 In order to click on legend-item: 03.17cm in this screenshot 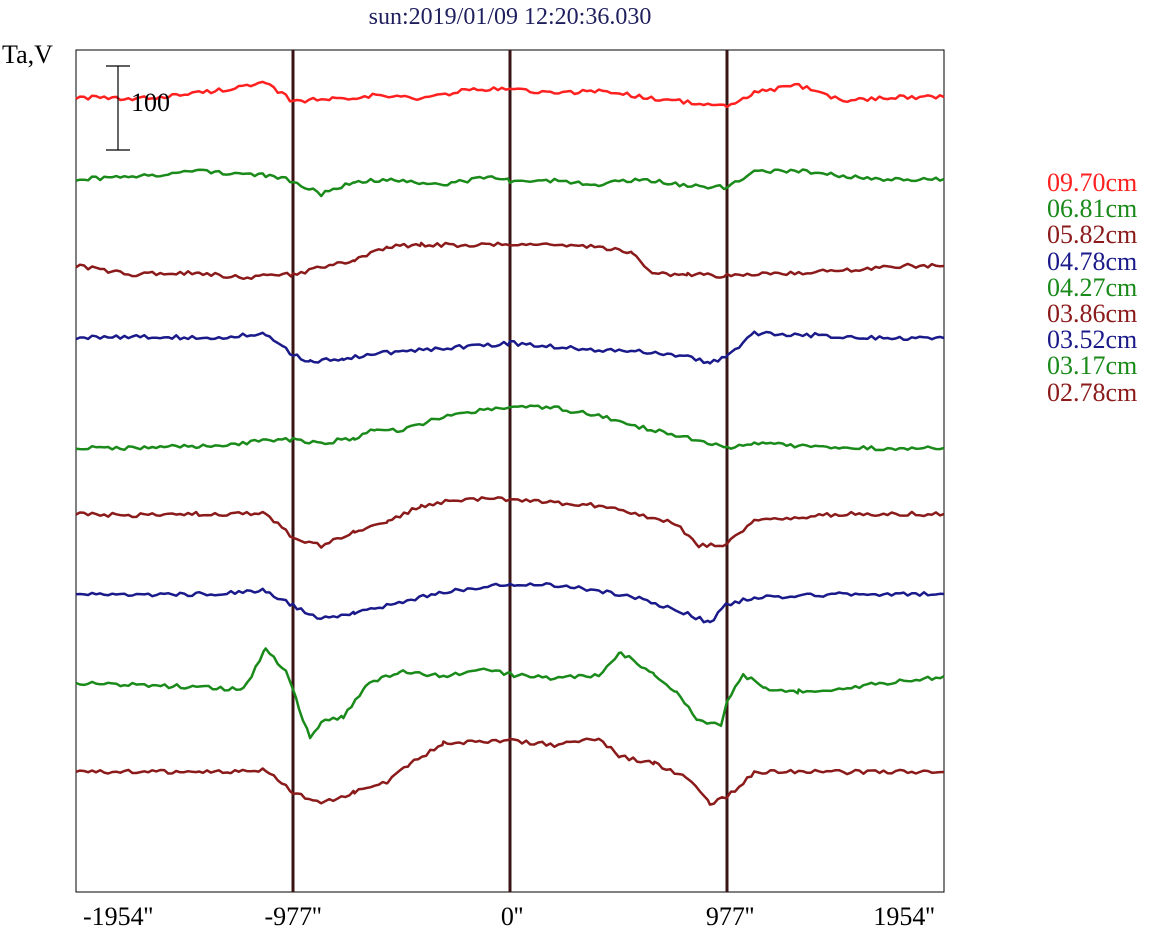, I will do `click(1092, 366)`.